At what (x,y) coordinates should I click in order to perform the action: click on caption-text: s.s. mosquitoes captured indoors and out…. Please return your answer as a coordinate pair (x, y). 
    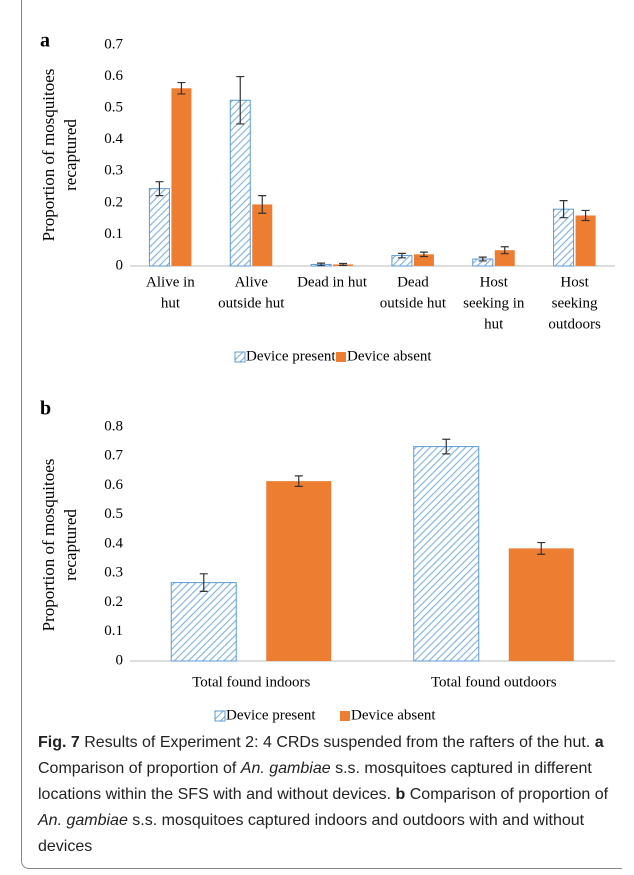
    Looking at the image, I should click on (311, 833).